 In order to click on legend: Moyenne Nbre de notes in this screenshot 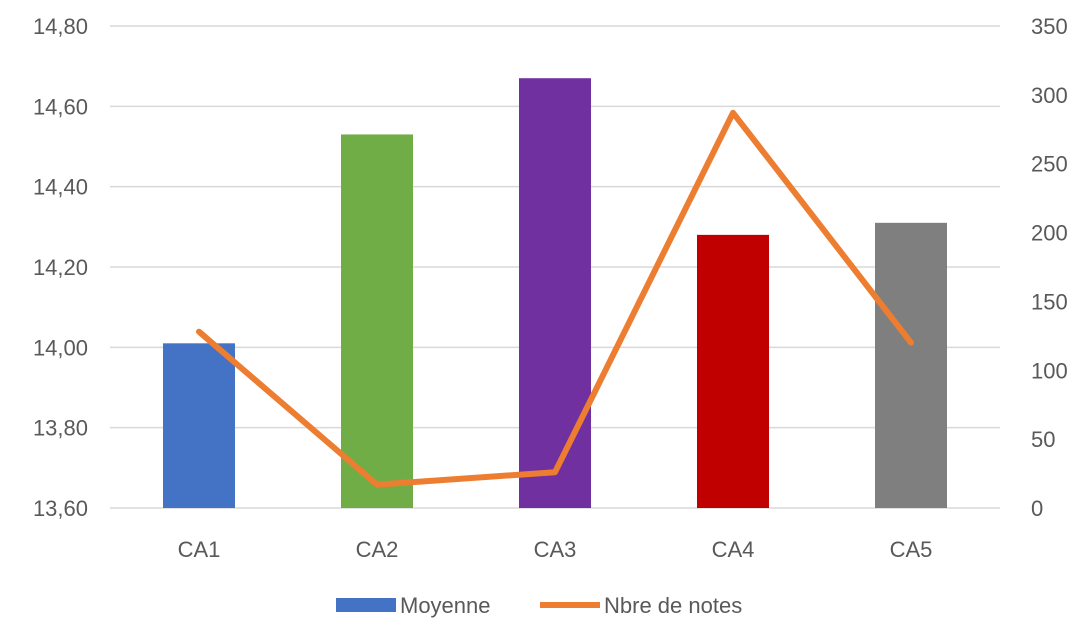, I will do `click(539, 605)`.